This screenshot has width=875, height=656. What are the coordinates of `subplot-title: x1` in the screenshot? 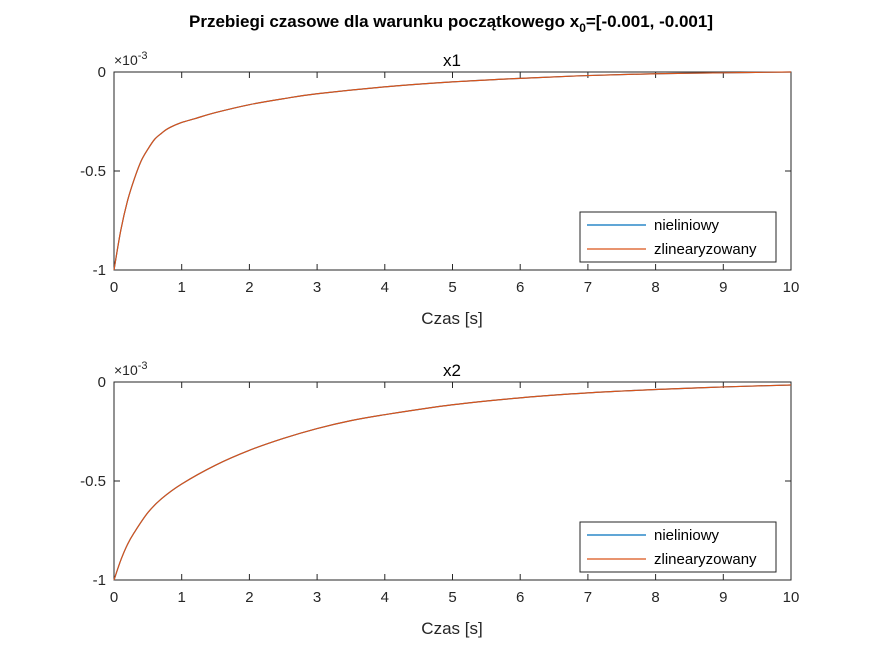 It's located at (452, 60).